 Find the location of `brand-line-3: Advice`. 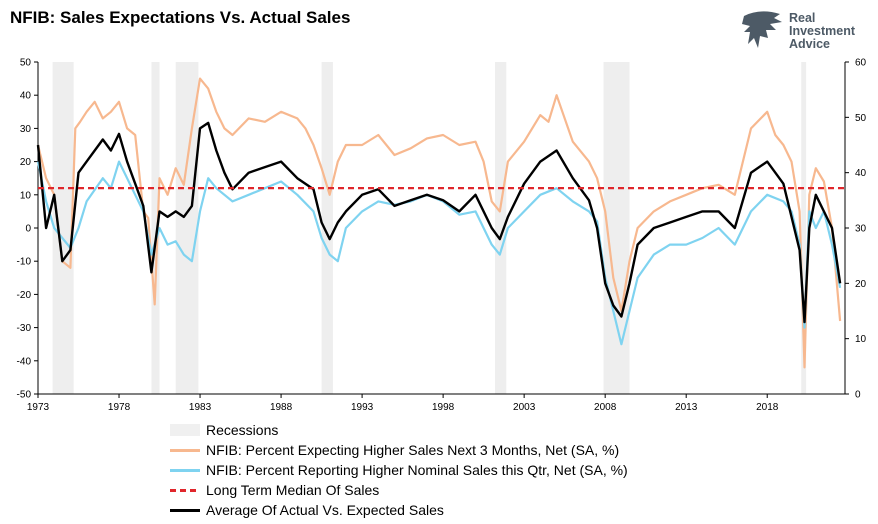

brand-line-3: Advice is located at coordinates (809, 44).